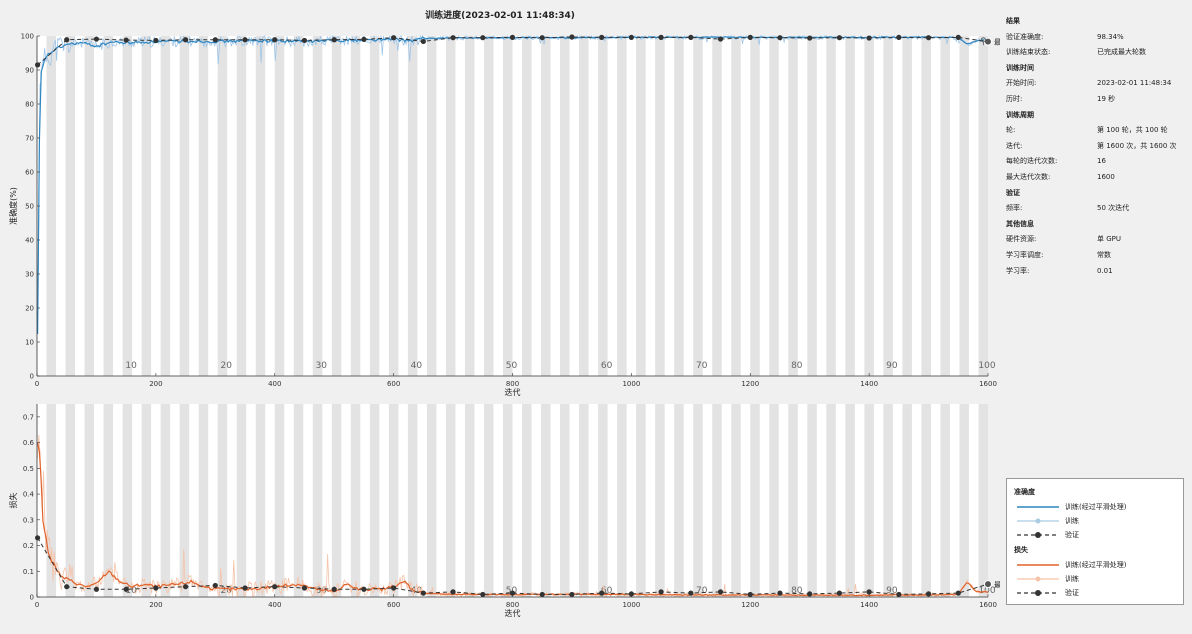 This screenshot has width=1192, height=634. Describe the element at coordinates (32, 377) in the screenshot. I see `y-tick-label: 0` at that location.